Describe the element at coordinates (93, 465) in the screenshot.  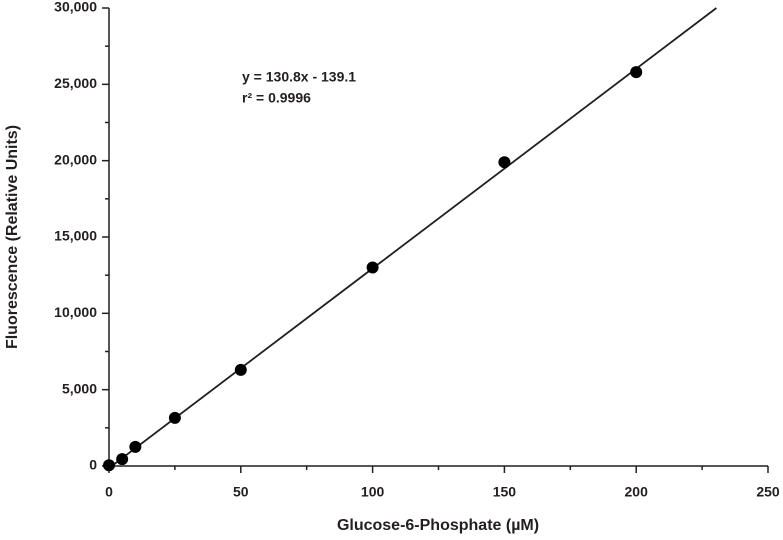
I see `y-tick-label: 0` at that location.